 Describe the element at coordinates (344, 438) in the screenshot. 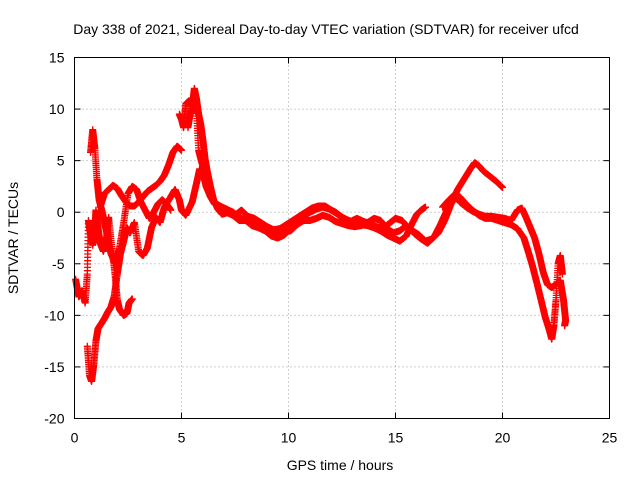

I see `x-tick-labels: 0 5 10 15 20 25` at that location.